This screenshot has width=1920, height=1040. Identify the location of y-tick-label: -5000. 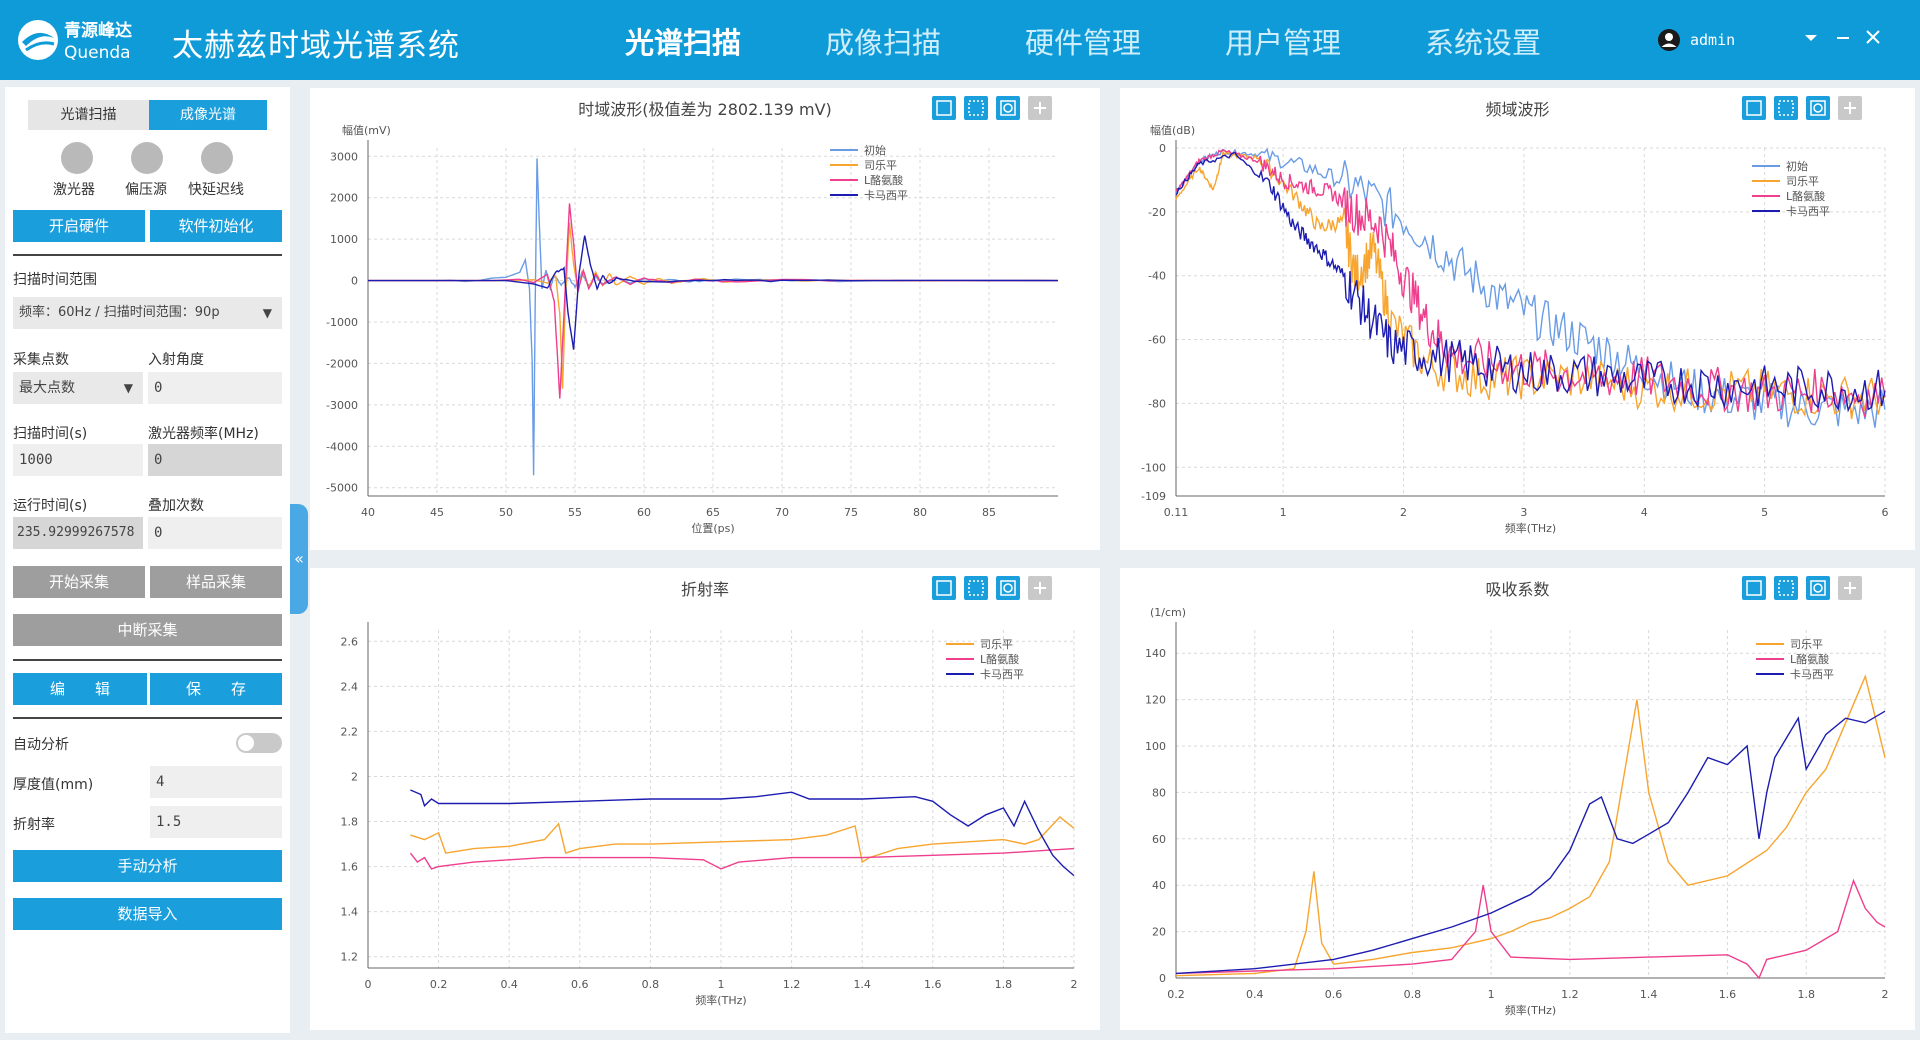
(342, 488).